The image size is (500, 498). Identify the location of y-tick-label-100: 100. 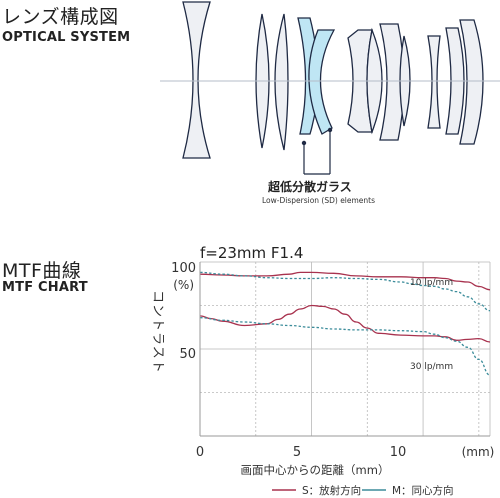
(183, 268).